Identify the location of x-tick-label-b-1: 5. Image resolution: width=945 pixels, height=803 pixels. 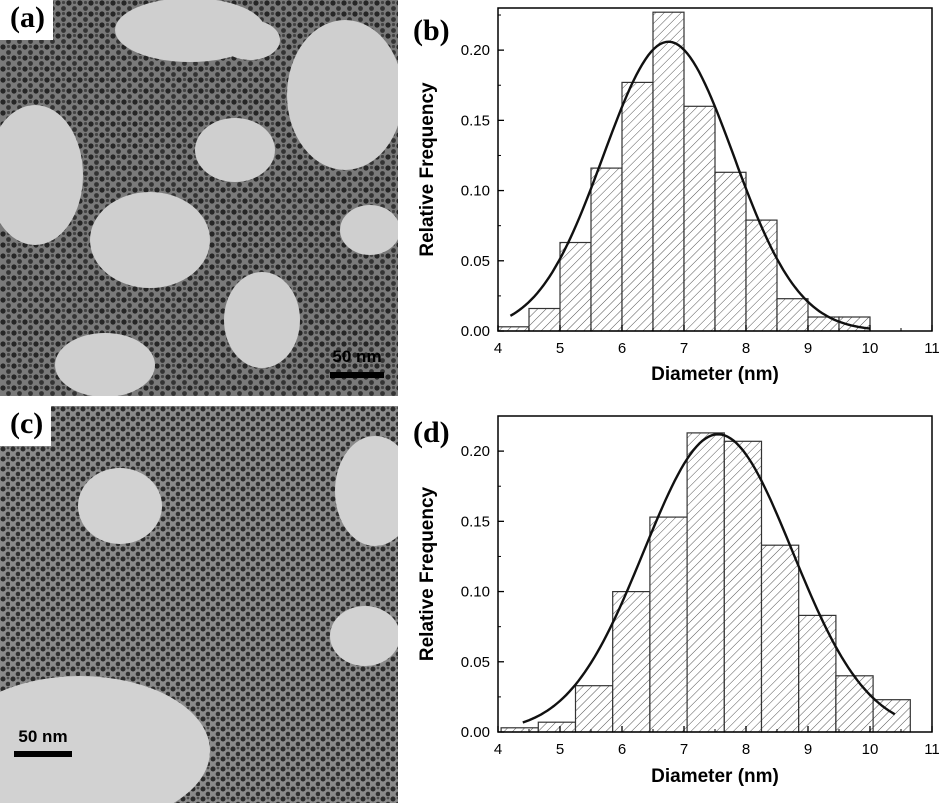
(560, 348).